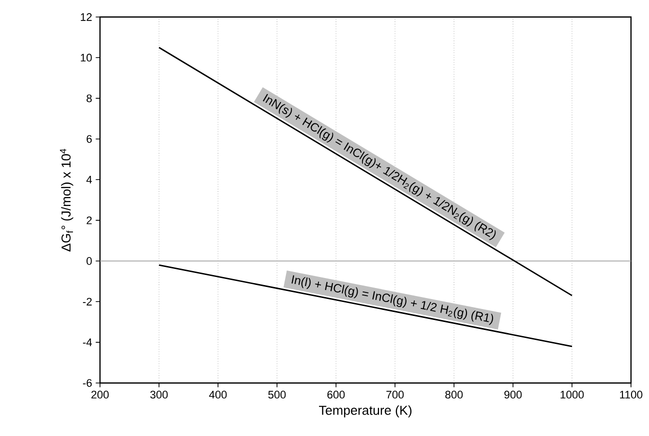 This screenshot has width=649, height=436. What do you see at coordinates (277, 394) in the screenshot?
I see `x-tick-label: 500` at bounding box center [277, 394].